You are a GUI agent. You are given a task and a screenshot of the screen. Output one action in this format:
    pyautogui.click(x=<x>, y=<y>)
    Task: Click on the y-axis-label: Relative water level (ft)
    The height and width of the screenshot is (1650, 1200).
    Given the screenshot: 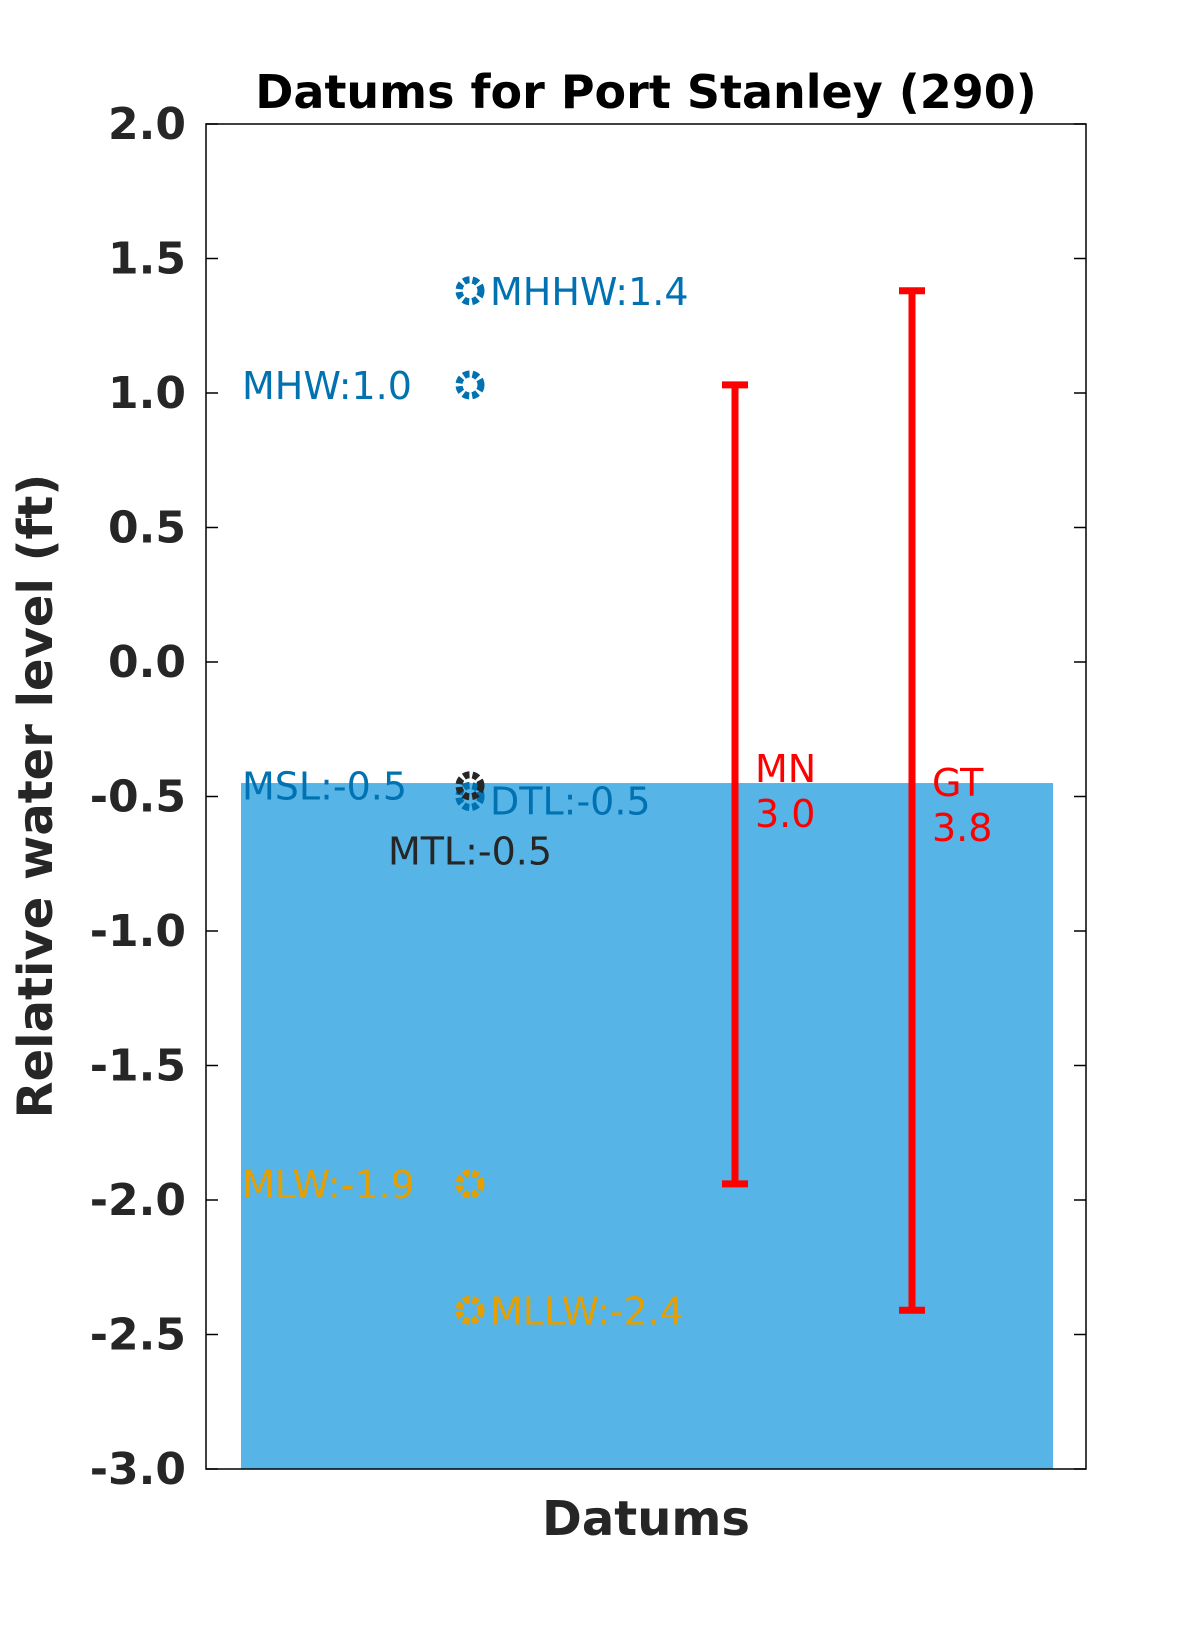 What is the action you would take?
    pyautogui.click(x=36, y=796)
    